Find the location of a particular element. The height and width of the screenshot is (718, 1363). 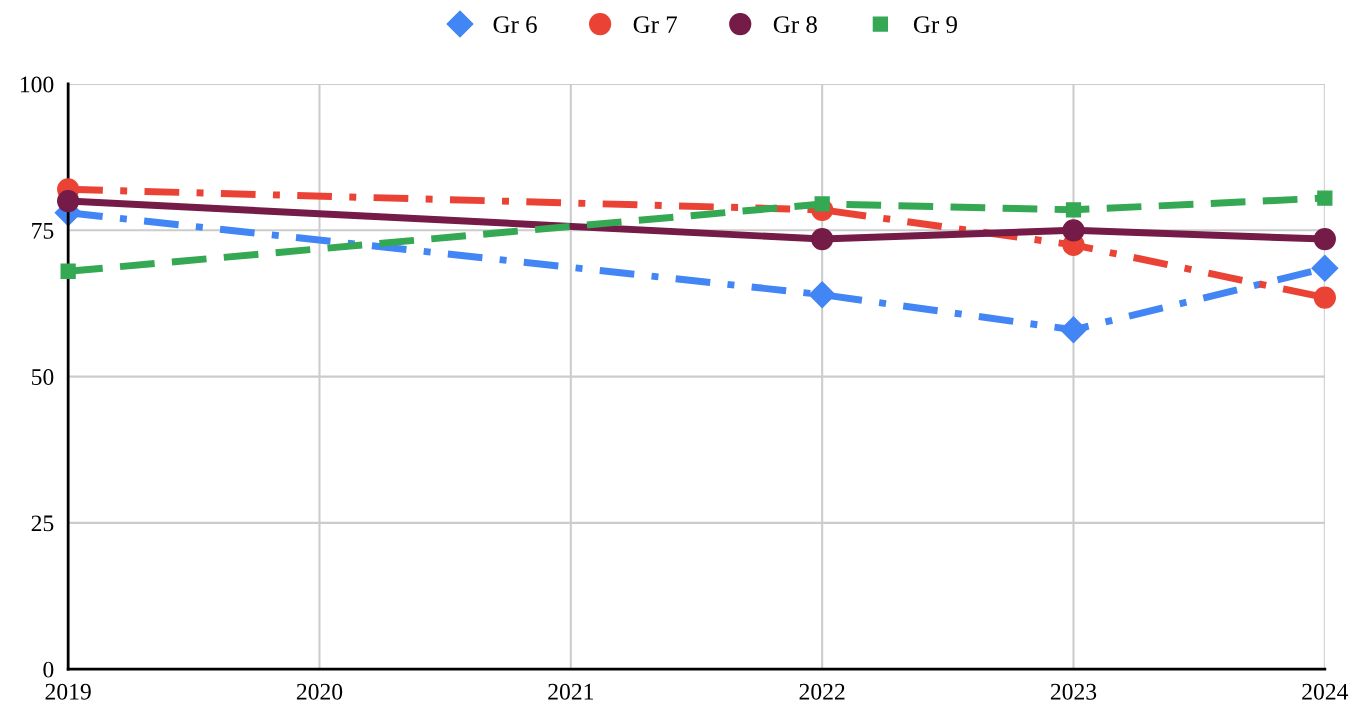

x-tick-label: 2020 is located at coordinates (319, 691).